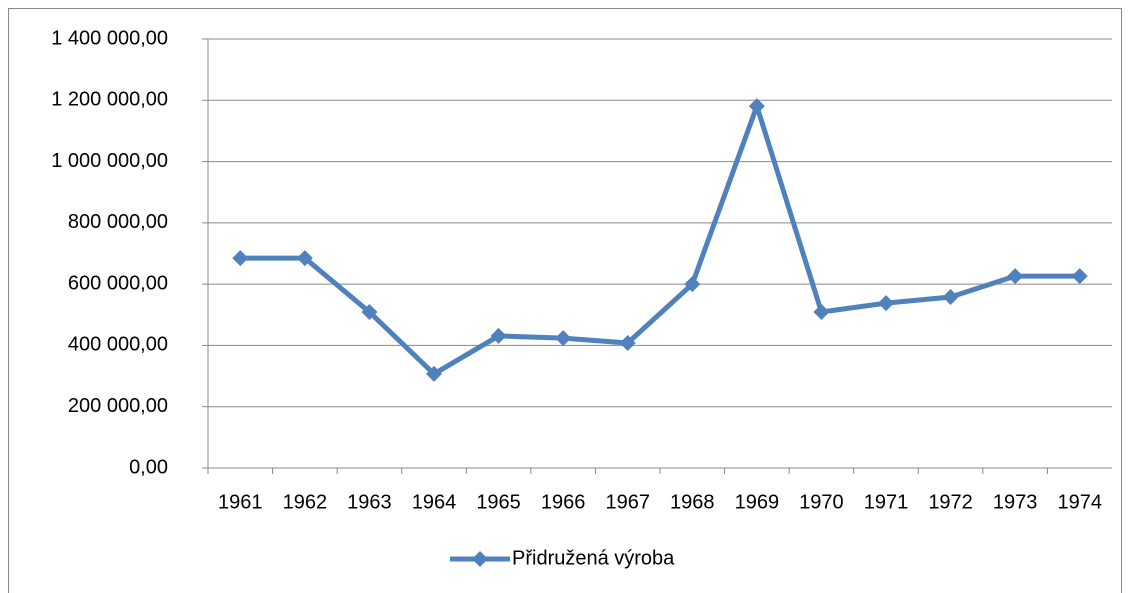  What do you see at coordinates (627, 502) in the screenshot?
I see `x-tick-label: 1967` at bounding box center [627, 502].